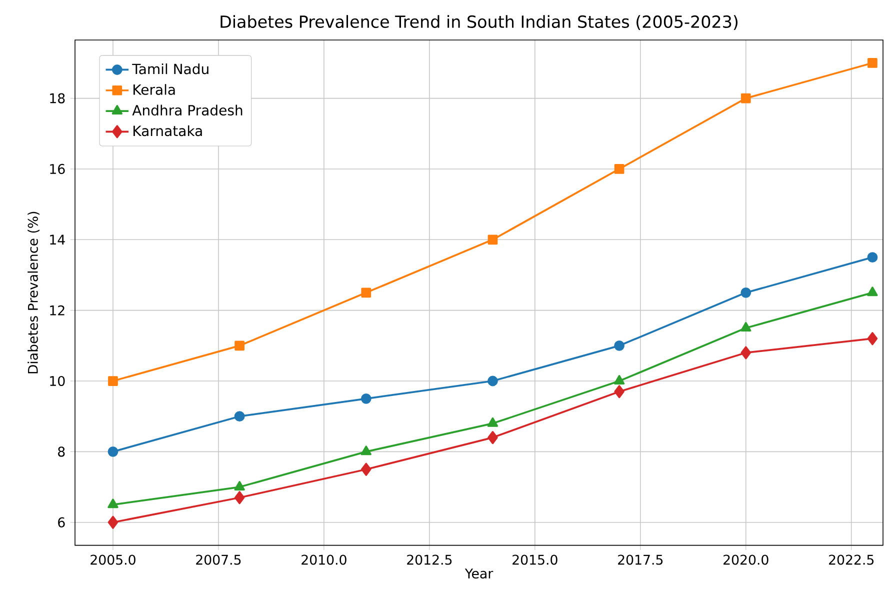 The height and width of the screenshot is (604, 885). Describe the element at coordinates (61, 522) in the screenshot. I see `y-tick-label: 6` at that location.